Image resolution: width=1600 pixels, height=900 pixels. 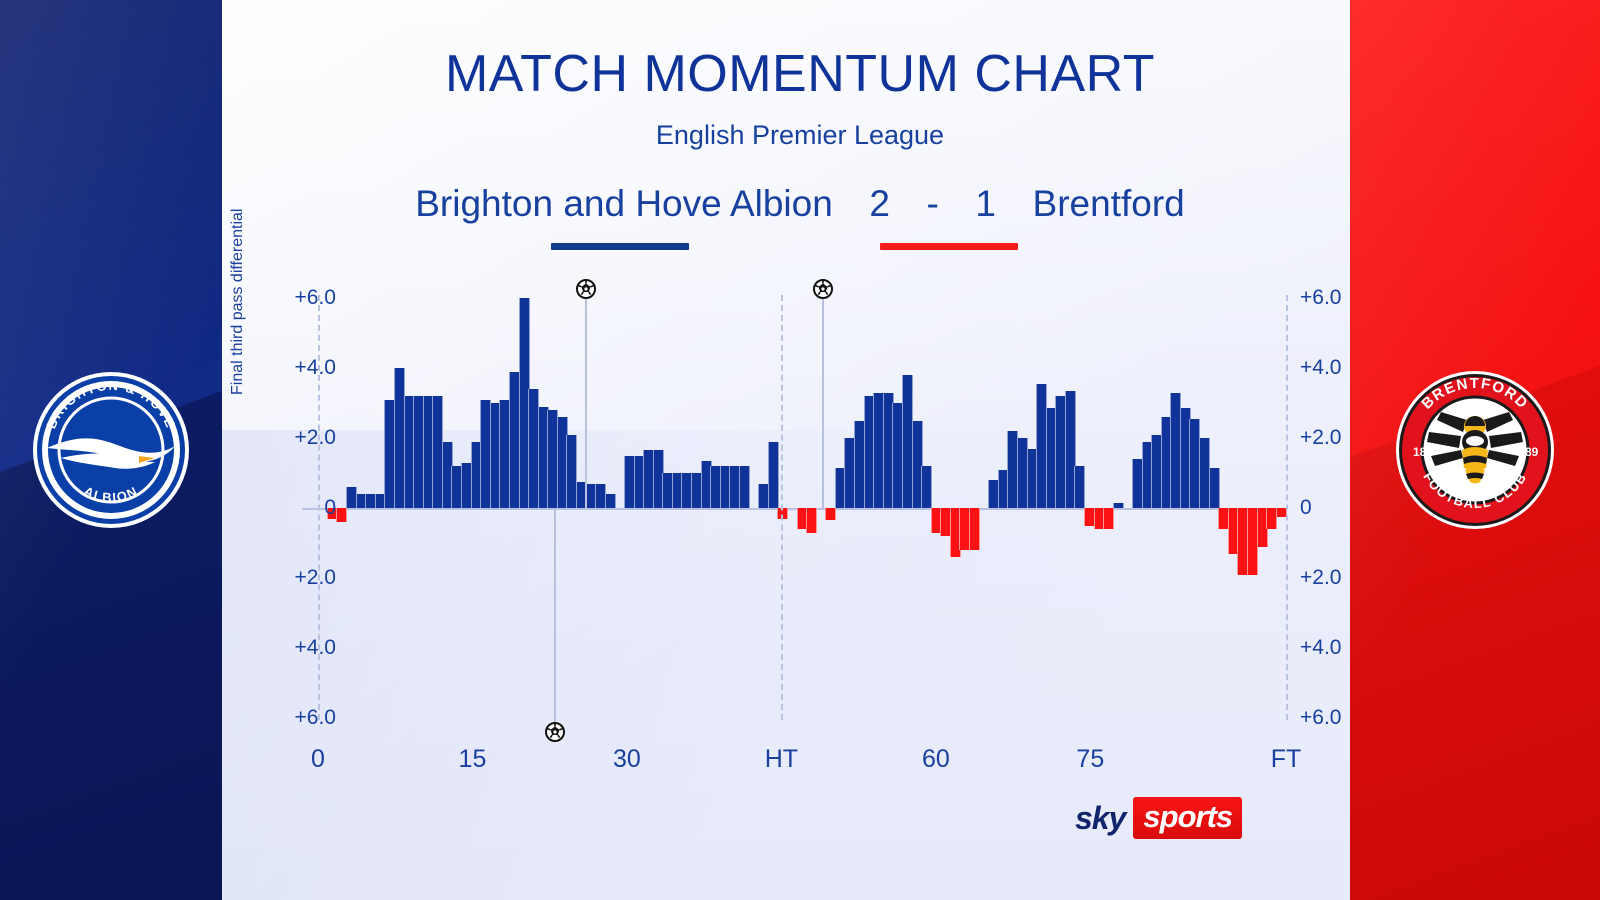 I want to click on x-axis-tick: 0, so click(x=318, y=759).